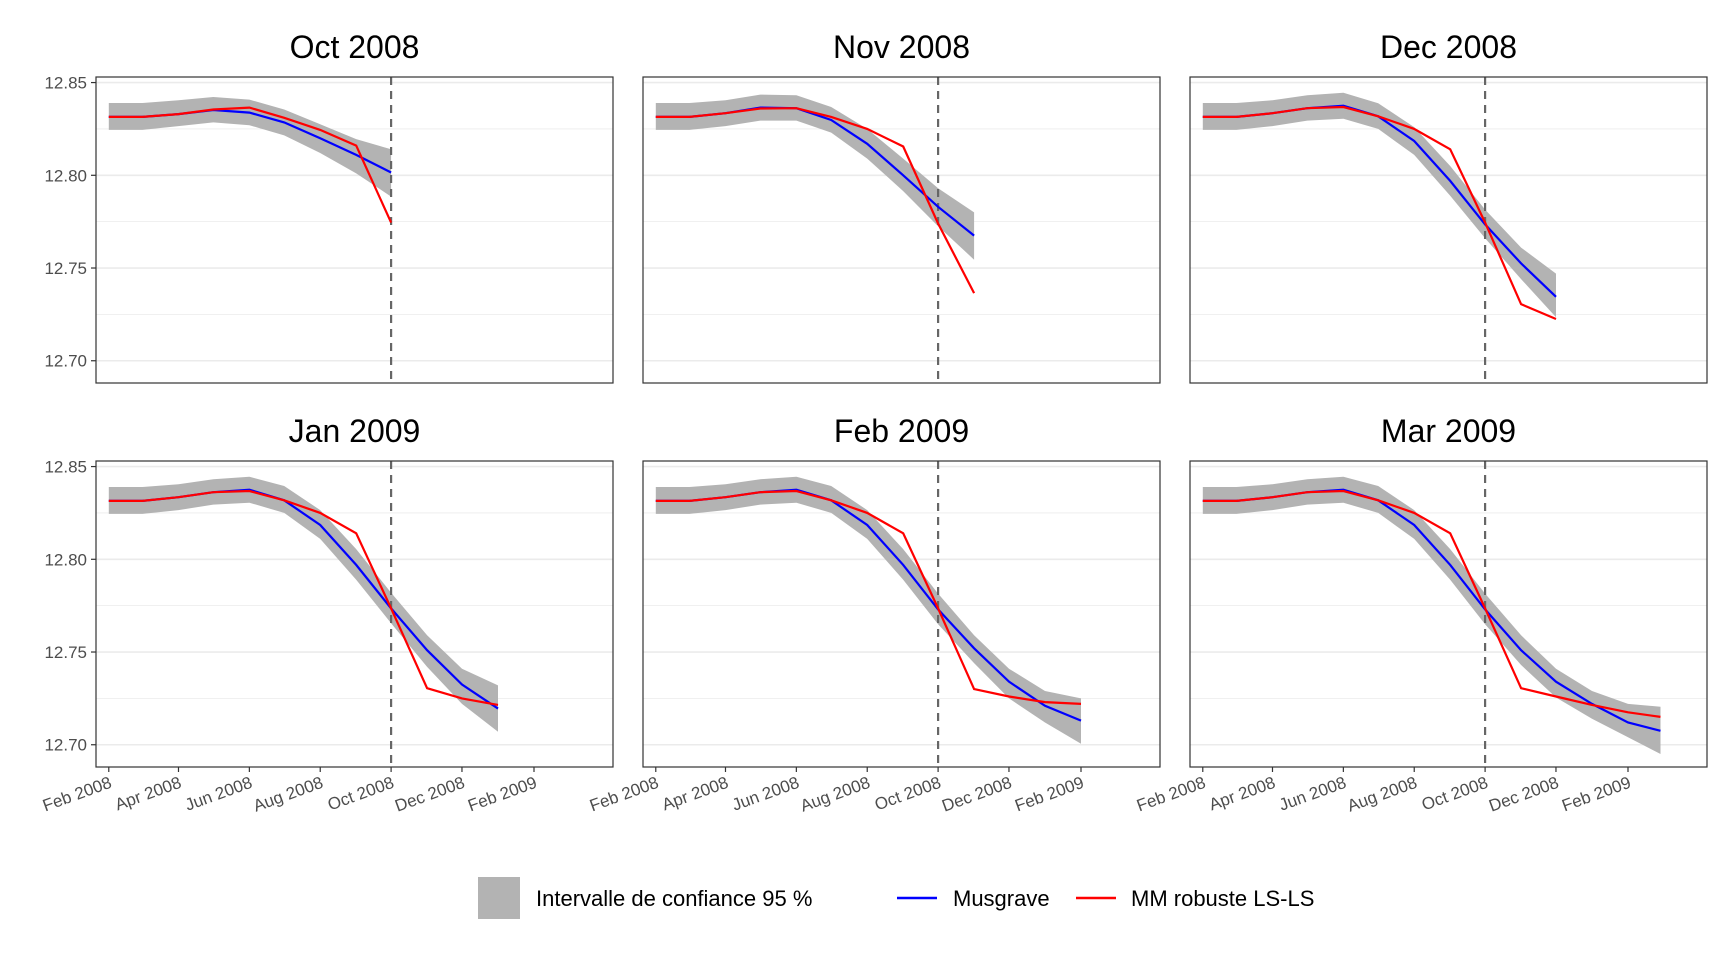  I want to click on facet-title: Oct 2008, so click(355, 47).